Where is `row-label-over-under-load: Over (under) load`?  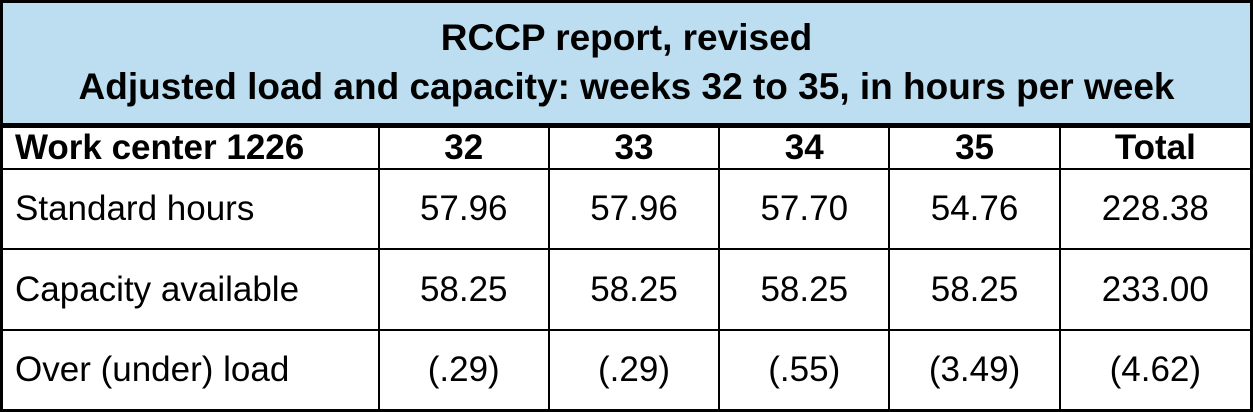 row-label-over-under-load: Over (under) load is located at coordinates (191, 369).